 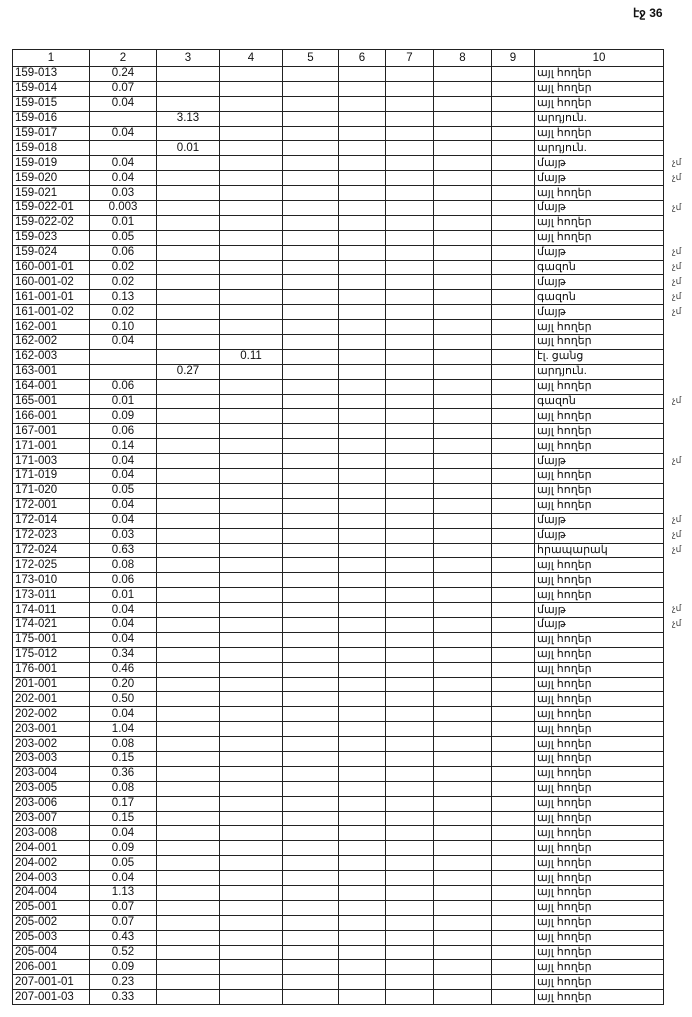 What do you see at coordinates (51, 520) in the screenshot?
I see `parcel-code-cell: 172-014` at bounding box center [51, 520].